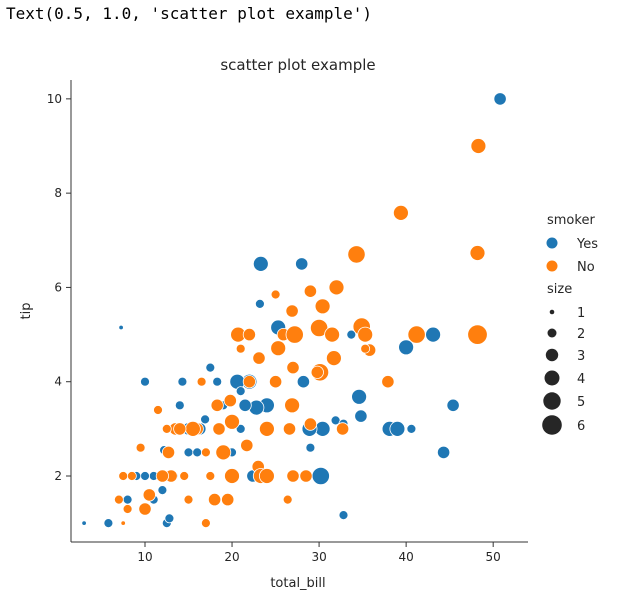  Describe the element at coordinates (58, 193) in the screenshot. I see `y-tick-label: 8` at that location.